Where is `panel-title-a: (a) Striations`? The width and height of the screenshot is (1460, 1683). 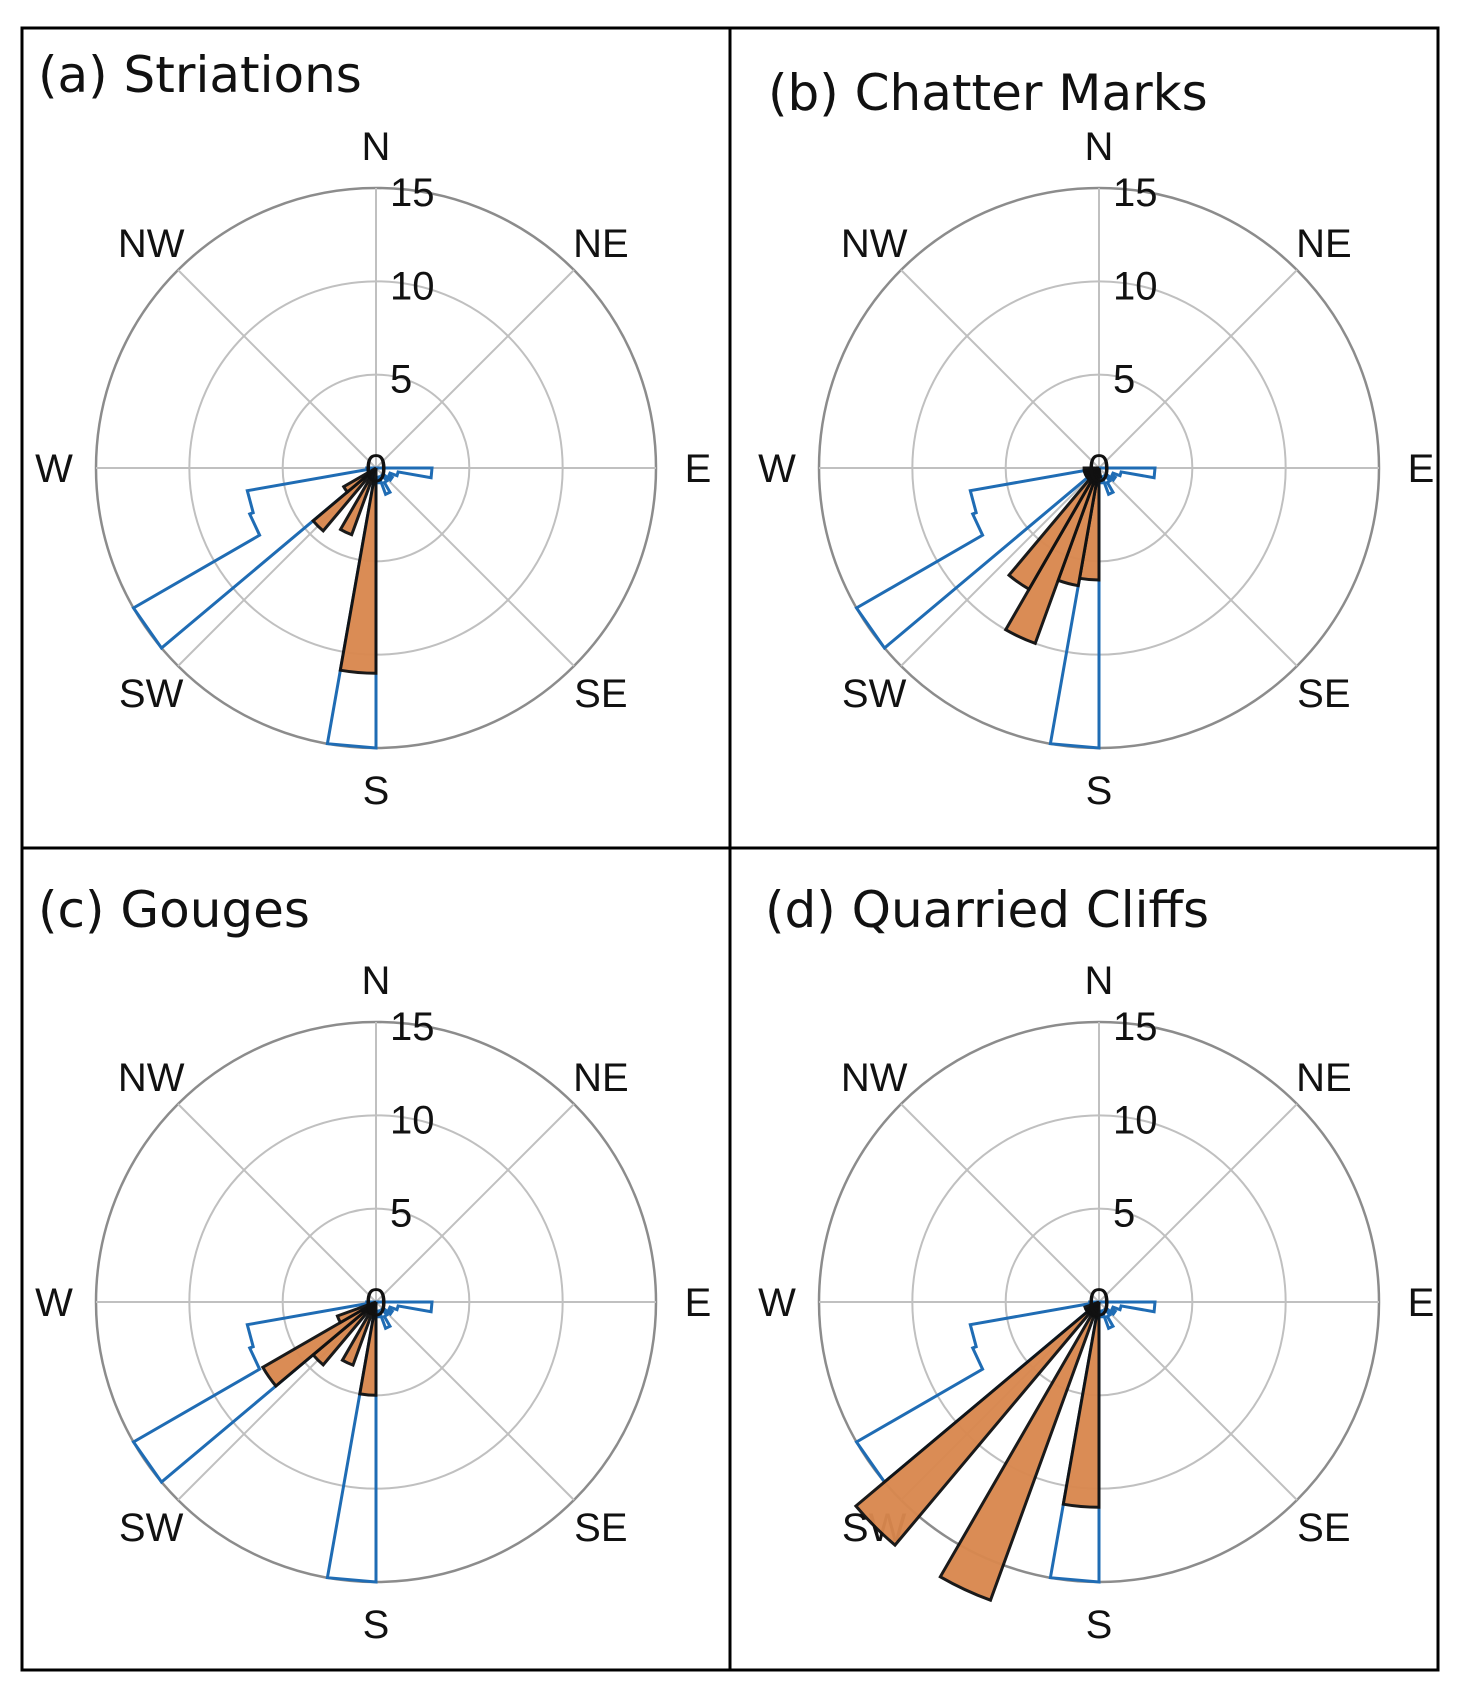
panel-title-a: (a) Striations is located at coordinates (200, 75).